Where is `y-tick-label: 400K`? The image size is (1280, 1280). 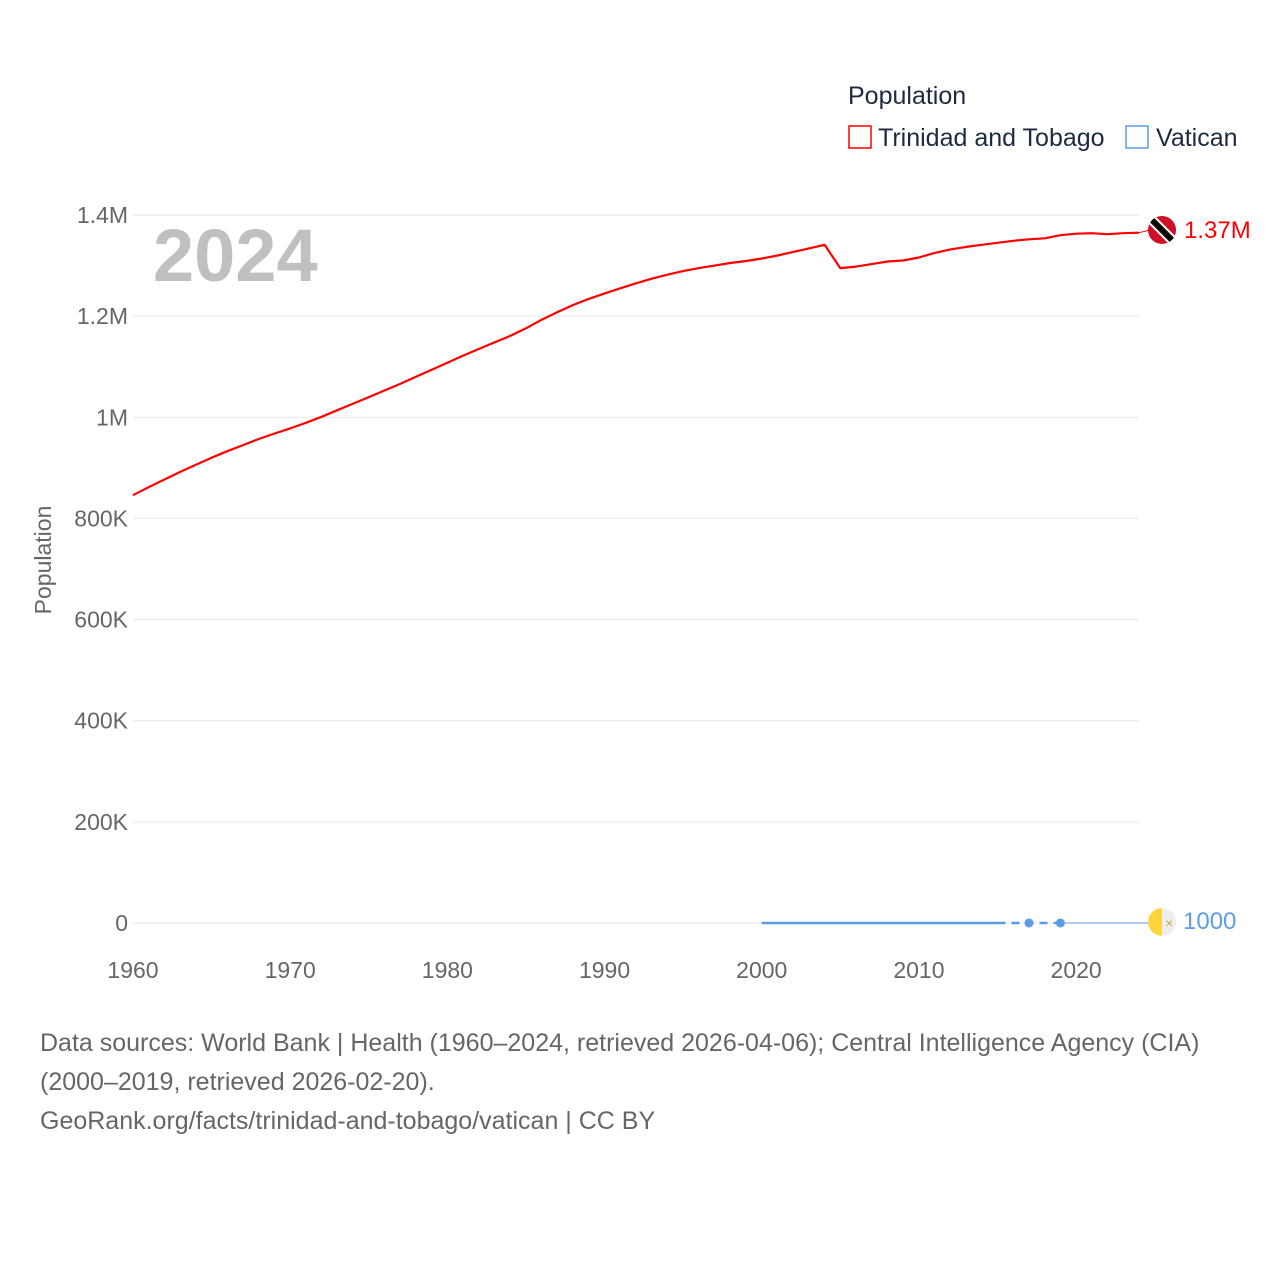
y-tick-label: 400K is located at coordinates (101, 721).